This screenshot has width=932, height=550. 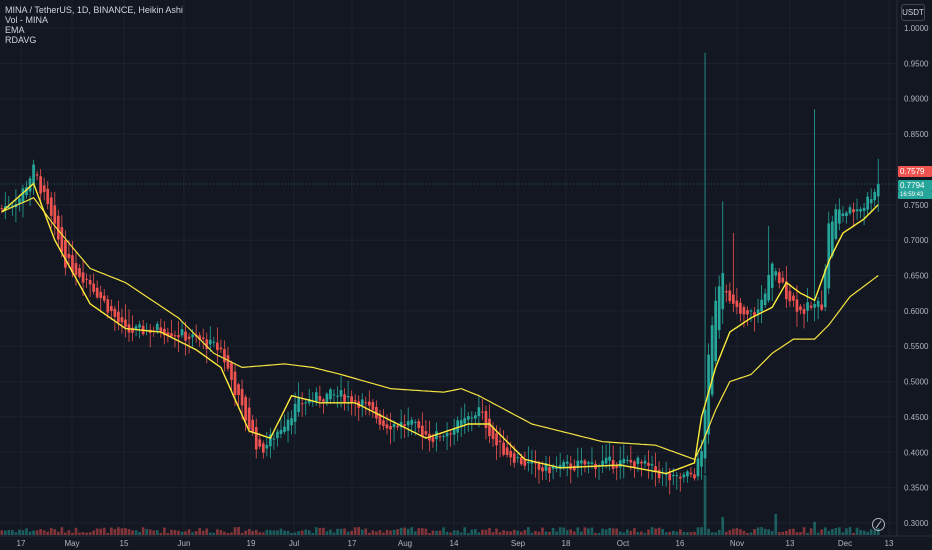 I want to click on time-tick-label: Nov, so click(x=737, y=543).